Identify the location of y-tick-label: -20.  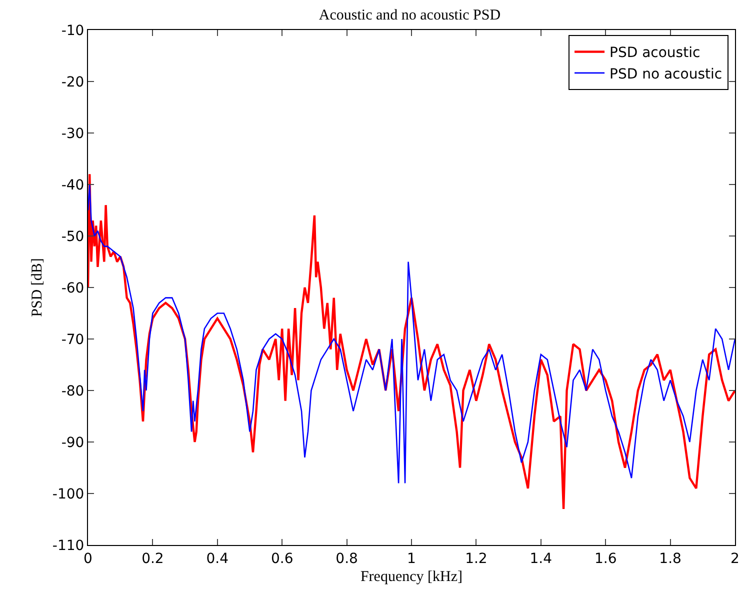
(72, 82).